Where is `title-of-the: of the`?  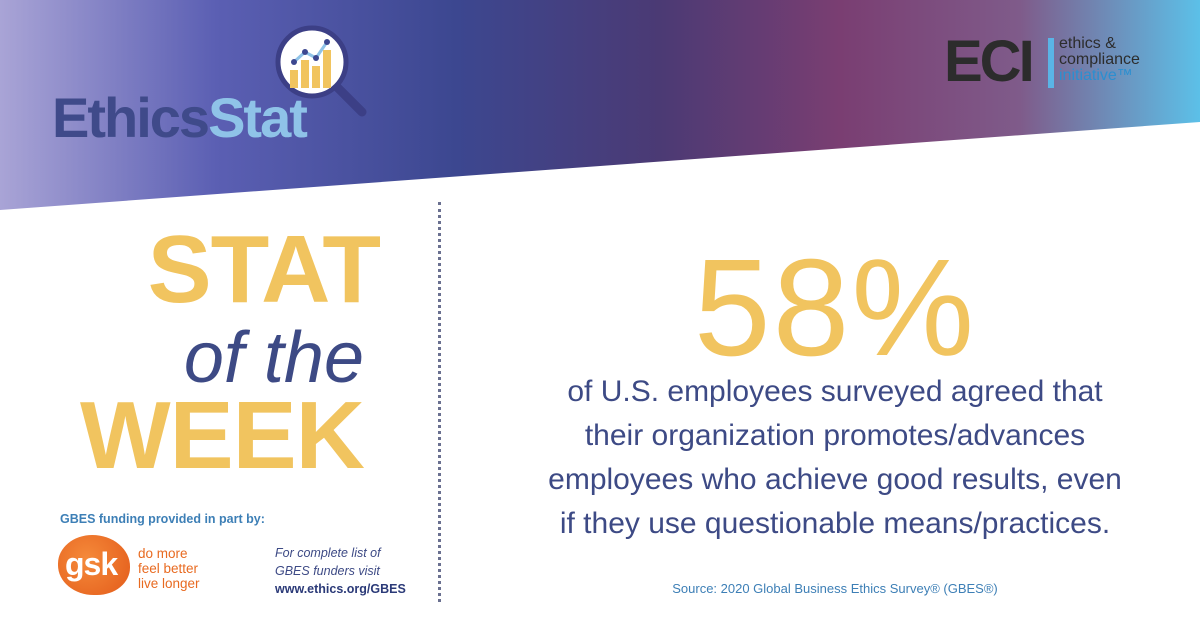
title-of-the: of the is located at coordinates (273, 358).